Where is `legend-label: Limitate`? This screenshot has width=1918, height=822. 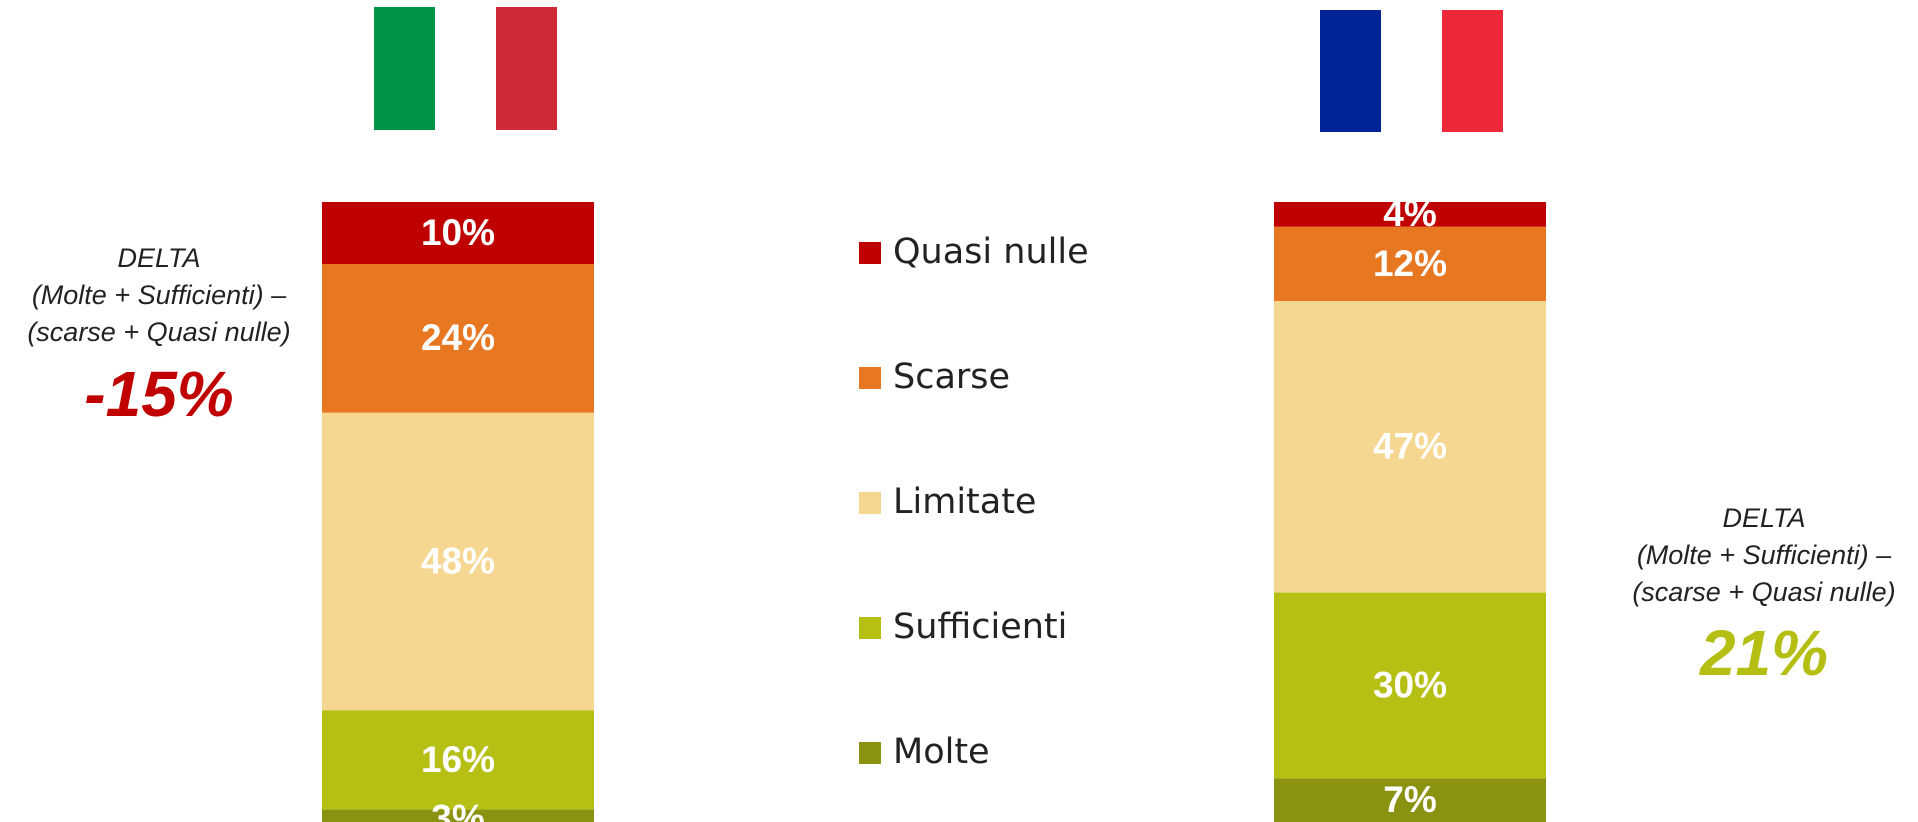
legend-label: Limitate is located at coordinates (964, 502).